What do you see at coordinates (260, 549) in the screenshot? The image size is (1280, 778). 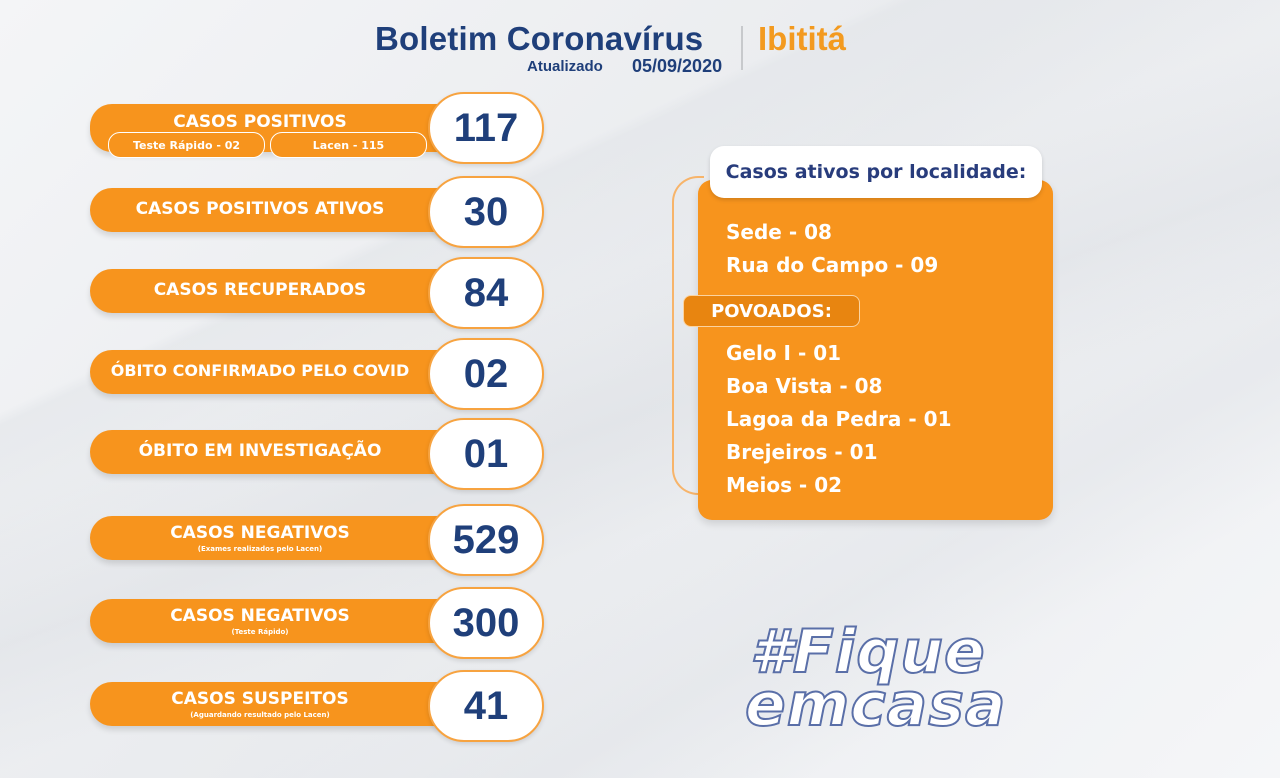 I see `stat-sublabel: (Exames realizados pelo Lacen)` at bounding box center [260, 549].